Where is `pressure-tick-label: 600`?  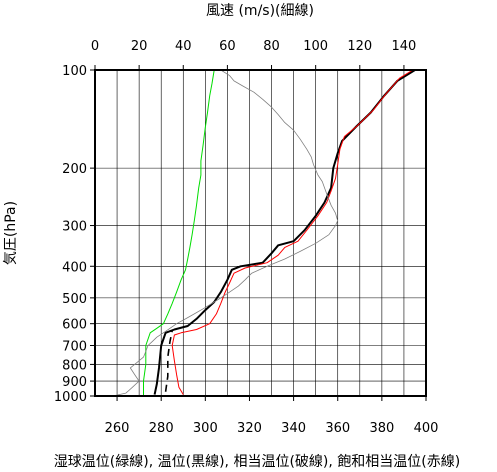 pressure-tick-label: 600 is located at coordinates (74, 325).